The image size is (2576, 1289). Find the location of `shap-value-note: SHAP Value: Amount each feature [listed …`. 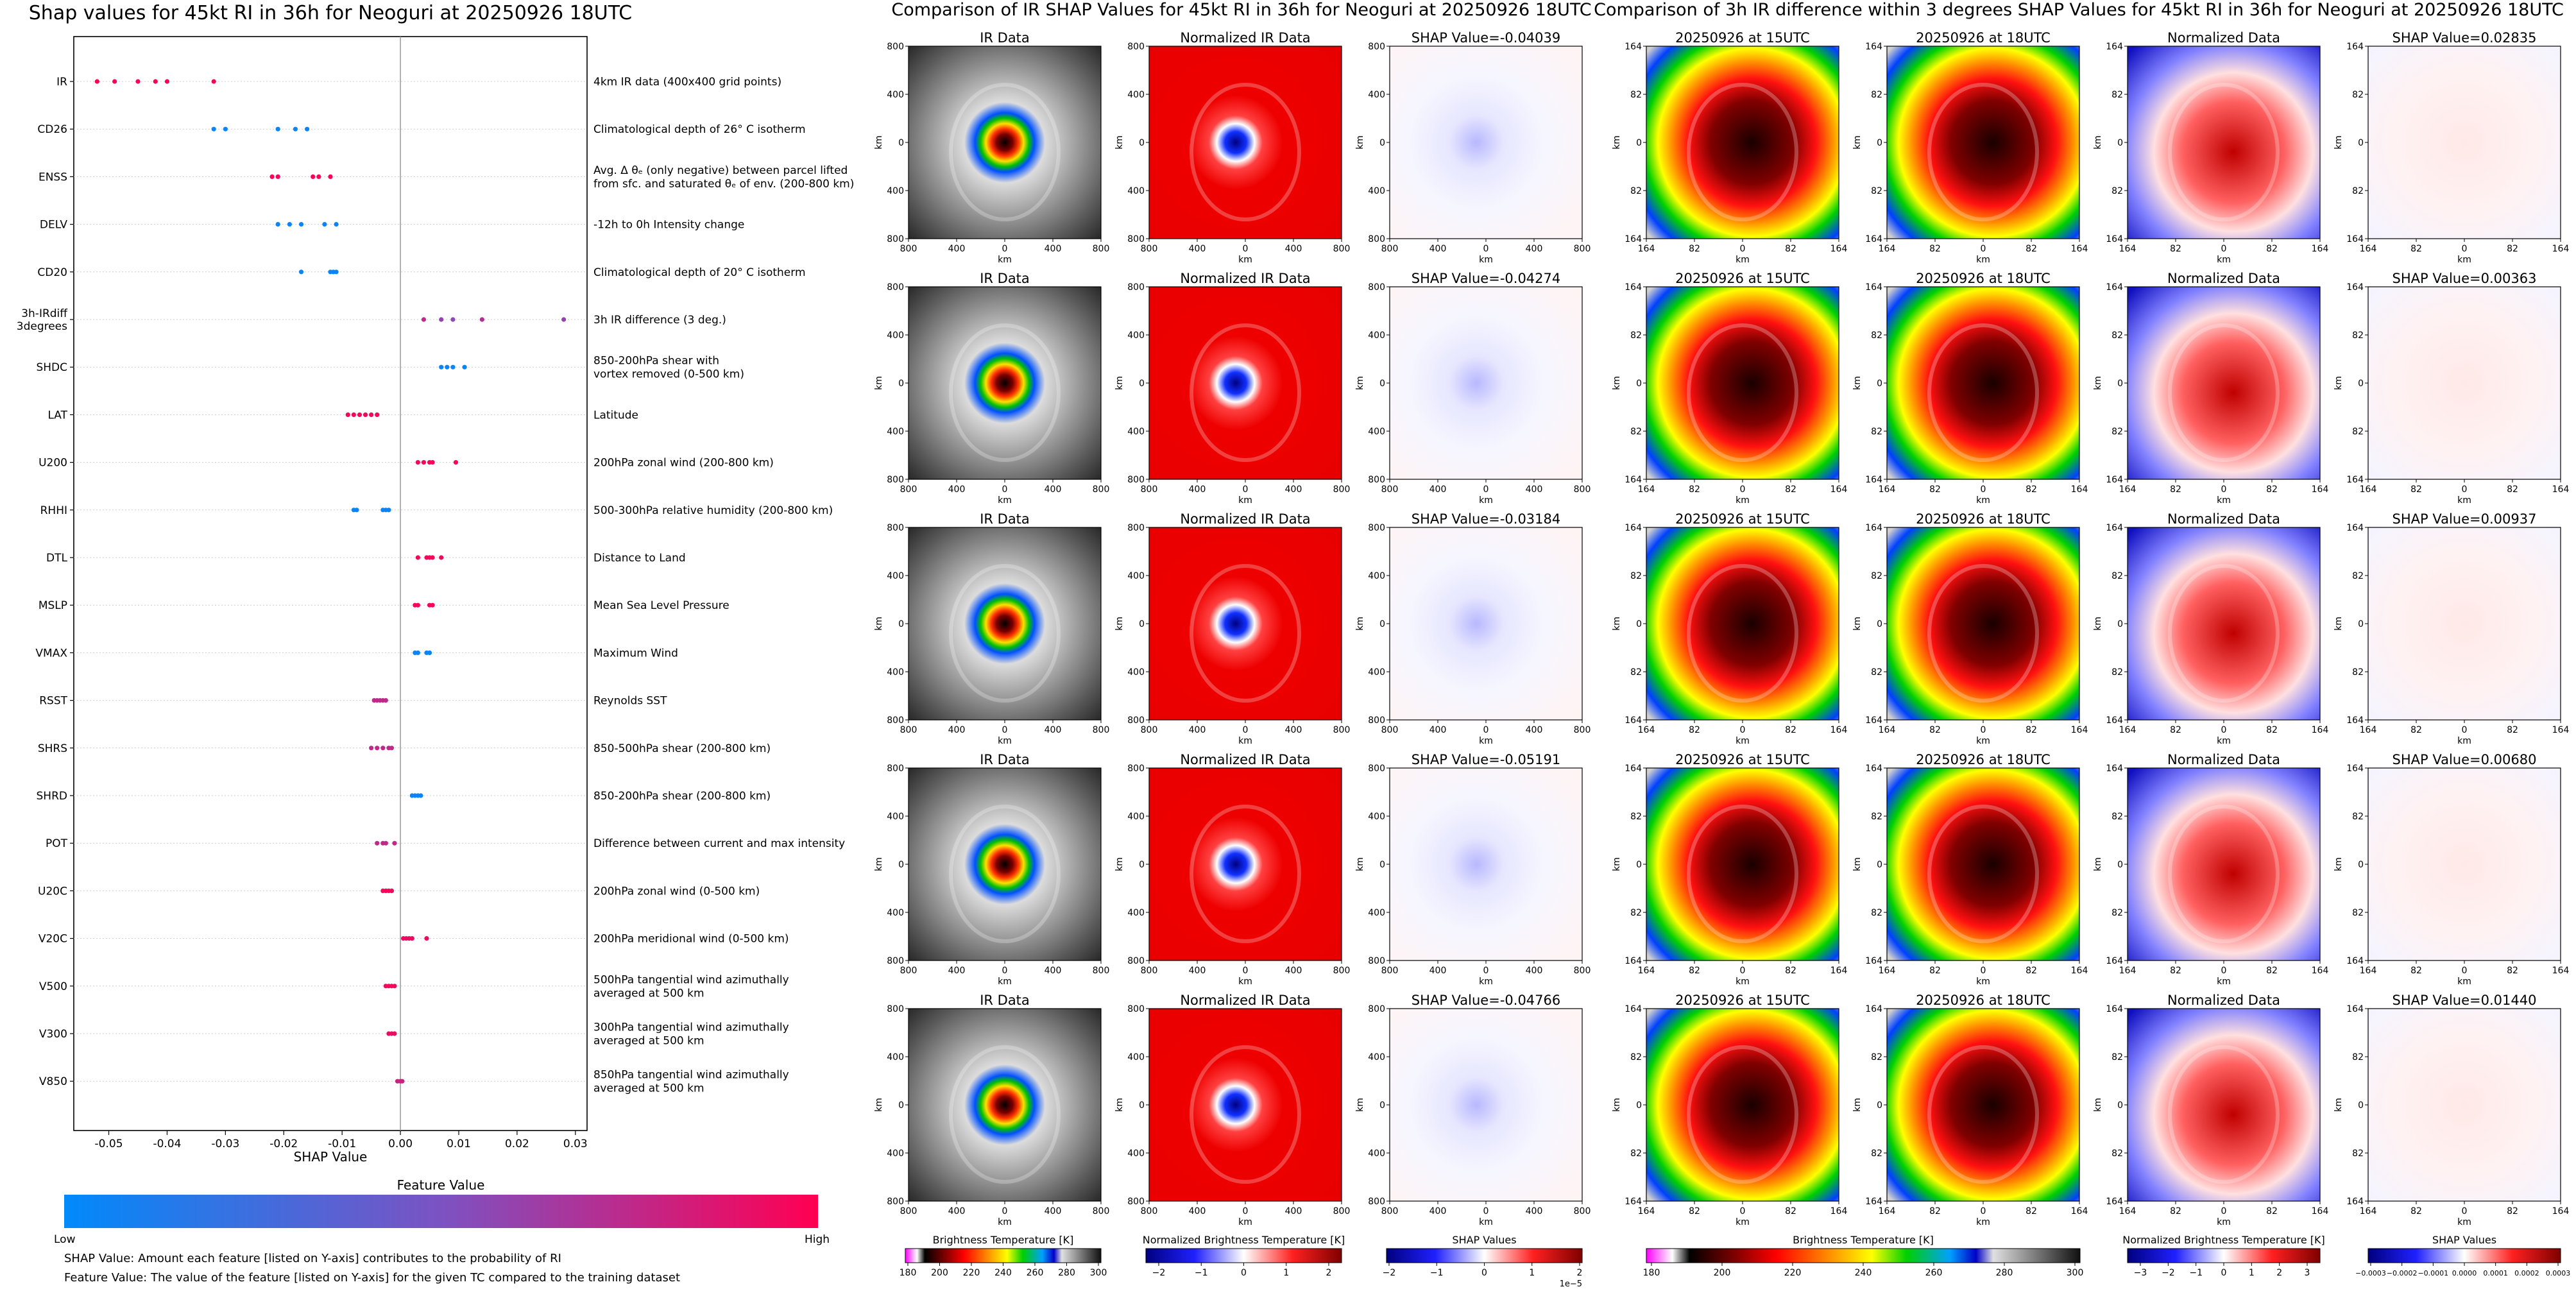

shap-value-note: SHAP Value: Amount each feature [listed … is located at coordinates (312, 1258).